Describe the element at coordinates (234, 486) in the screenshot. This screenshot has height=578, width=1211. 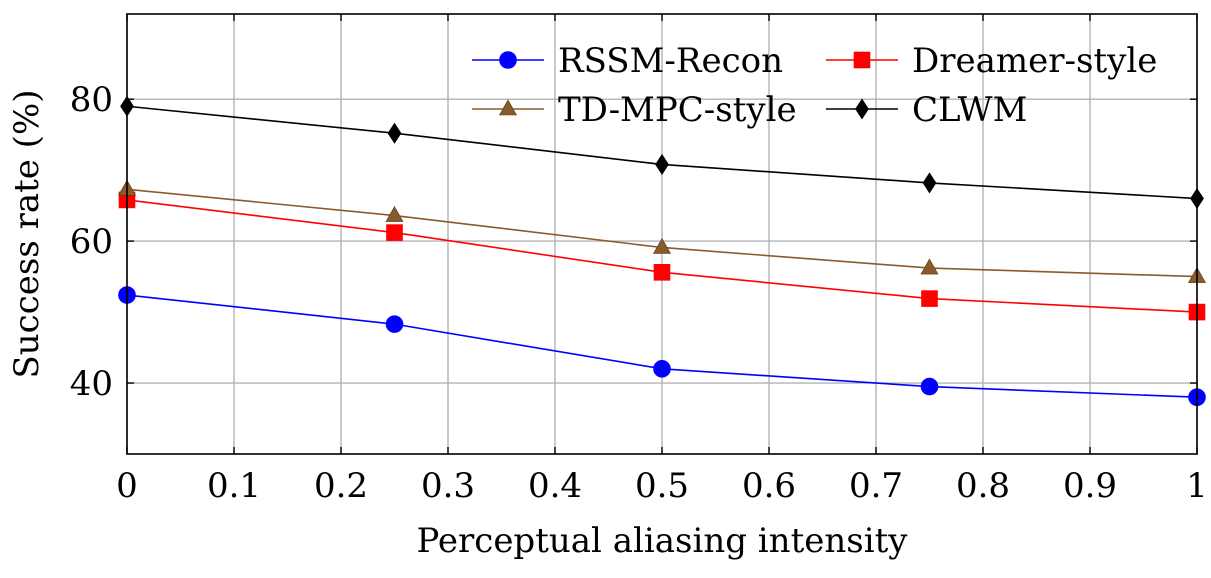
I see `x-tick-label: 0.1` at that location.